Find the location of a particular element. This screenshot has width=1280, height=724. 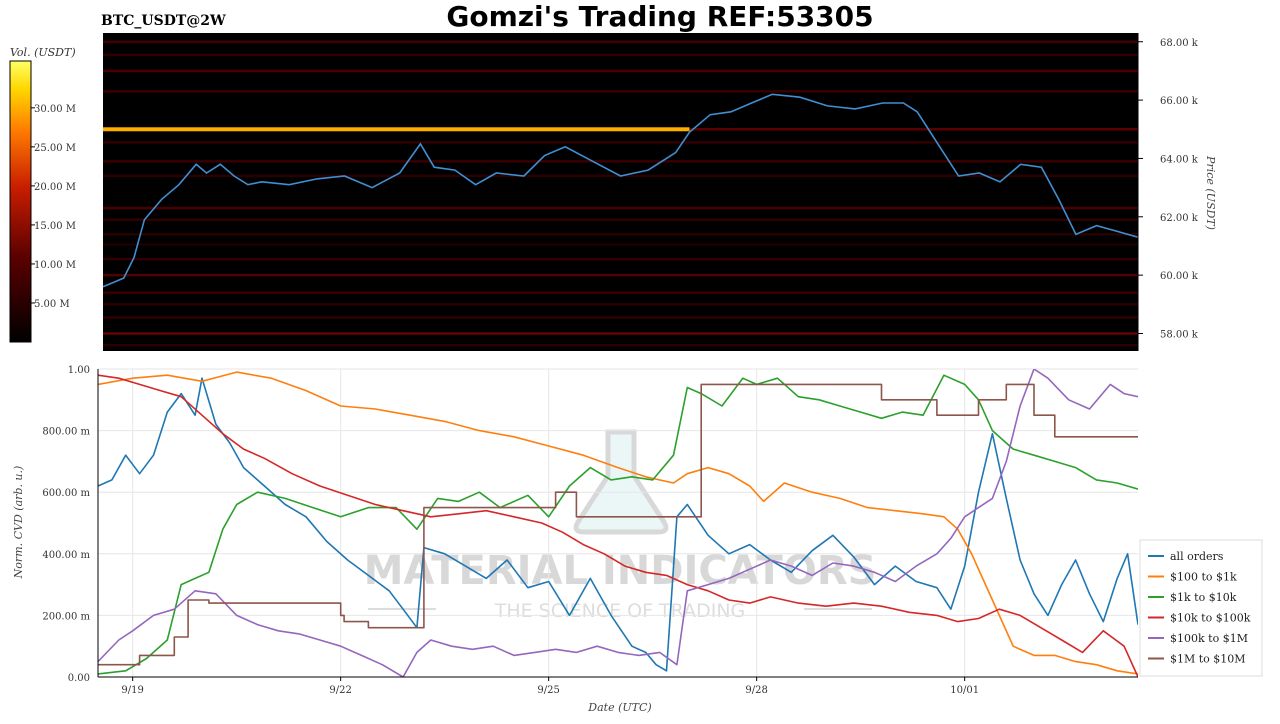

cvd-y-tick-label: 200.00 m is located at coordinates (66, 616).